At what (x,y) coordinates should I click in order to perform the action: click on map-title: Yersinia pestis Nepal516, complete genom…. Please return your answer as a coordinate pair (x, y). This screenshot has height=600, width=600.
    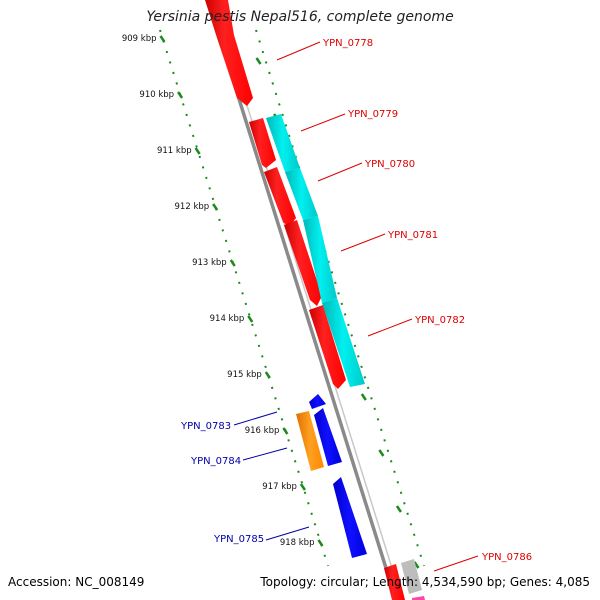
    Looking at the image, I should click on (300, 17).